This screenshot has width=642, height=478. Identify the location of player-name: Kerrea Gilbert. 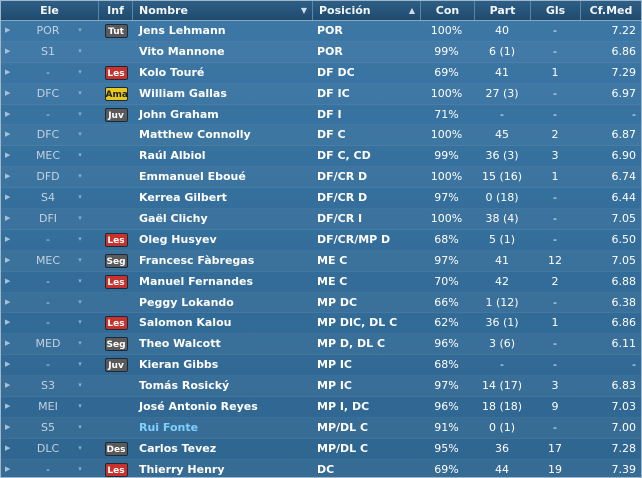
(183, 198).